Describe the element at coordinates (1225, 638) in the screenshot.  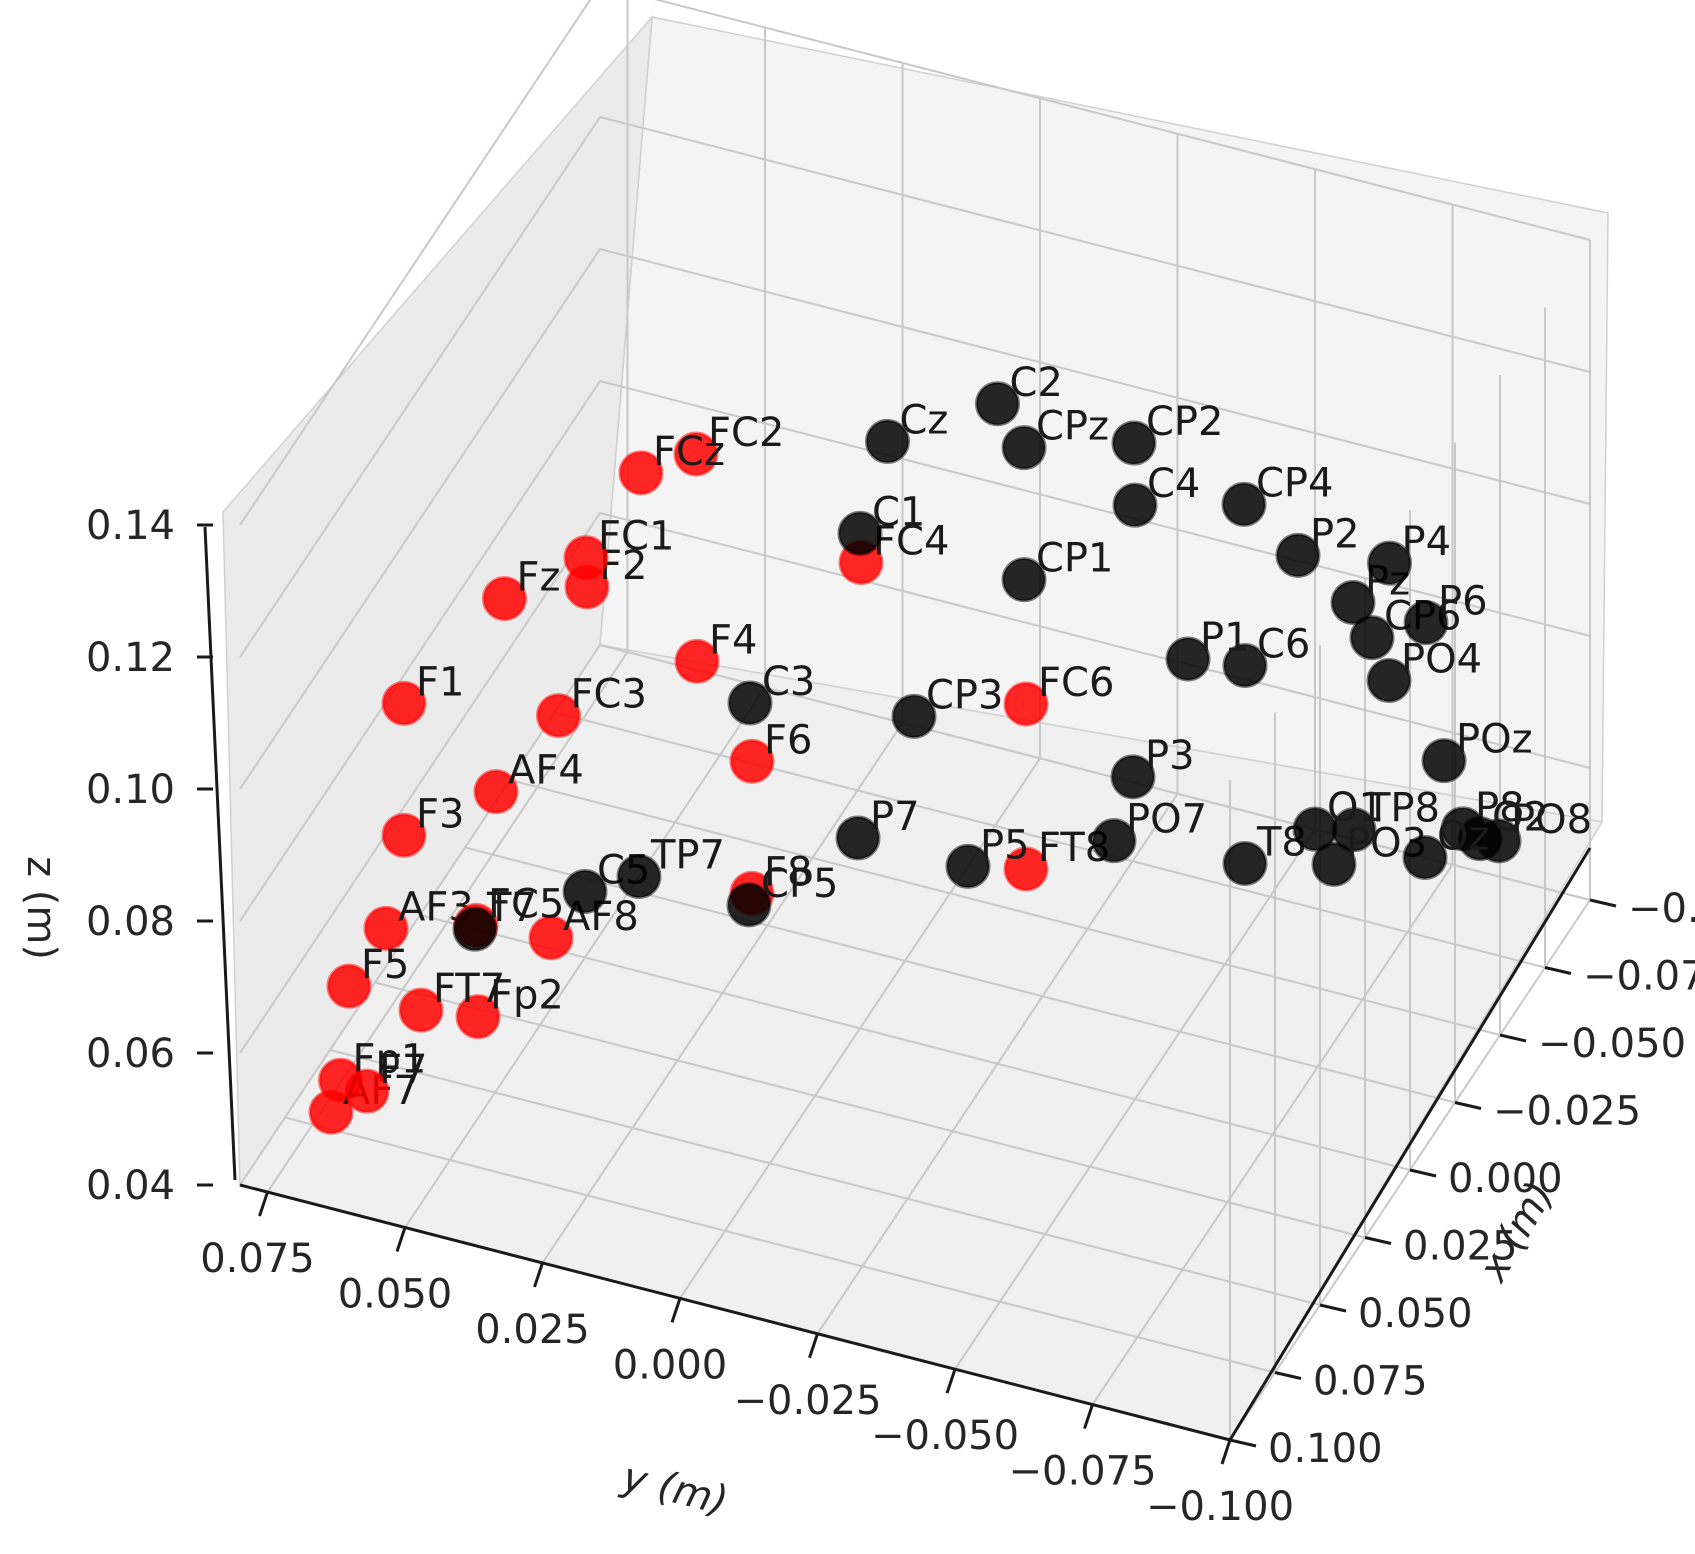
I see `electrode-label: P1` at that location.